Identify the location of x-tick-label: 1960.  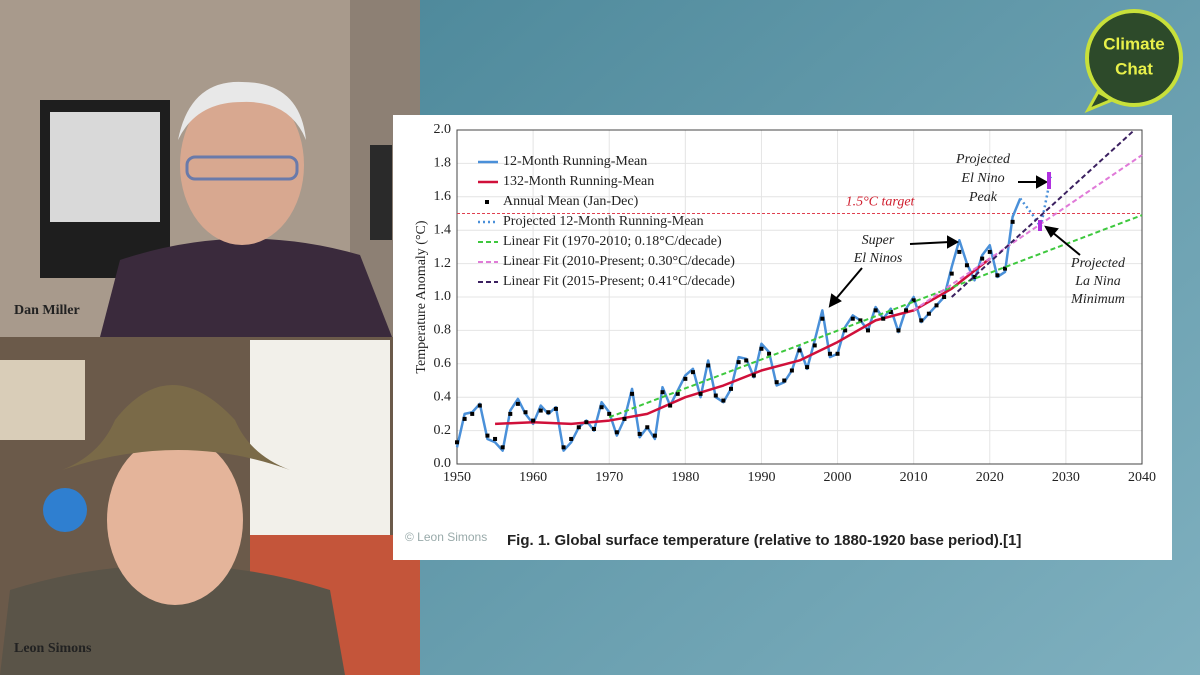
(533, 477).